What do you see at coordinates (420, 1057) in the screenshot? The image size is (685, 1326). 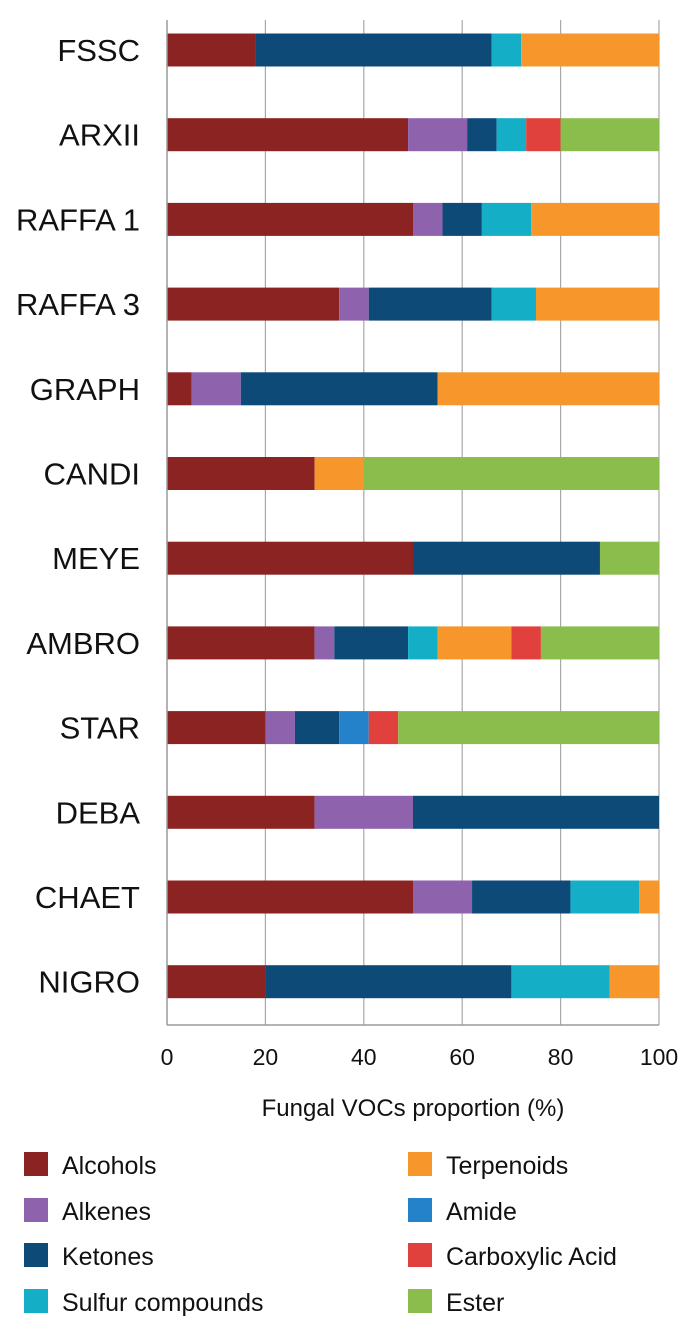 I see `x-tick-labels: 0 20 40 60 80 100` at bounding box center [420, 1057].